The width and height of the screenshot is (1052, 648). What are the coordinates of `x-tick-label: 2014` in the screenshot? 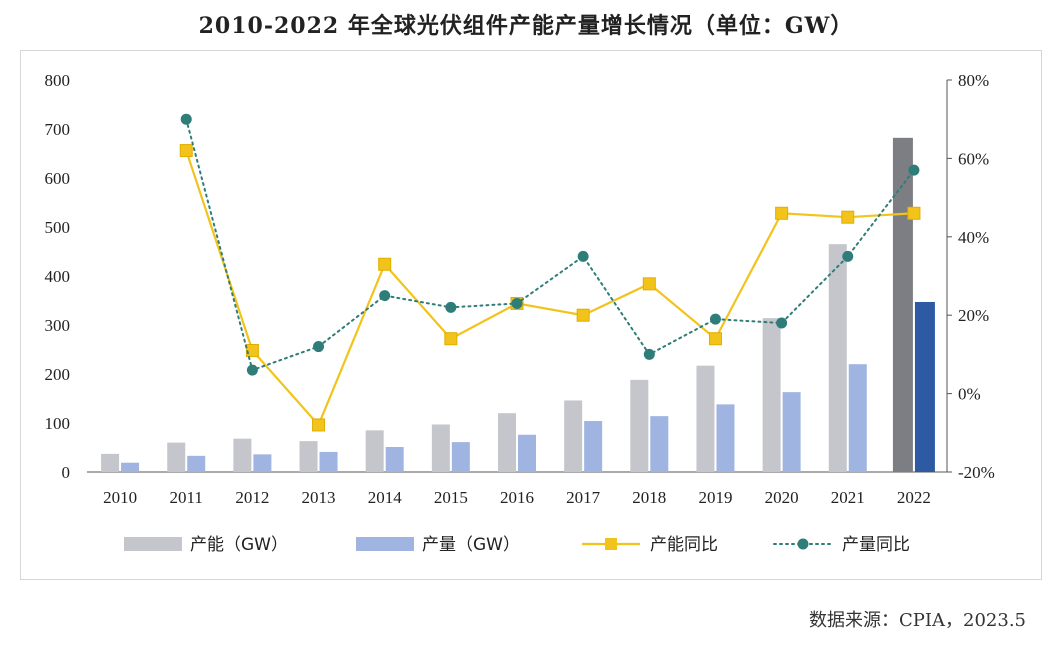 It's located at (385, 497).